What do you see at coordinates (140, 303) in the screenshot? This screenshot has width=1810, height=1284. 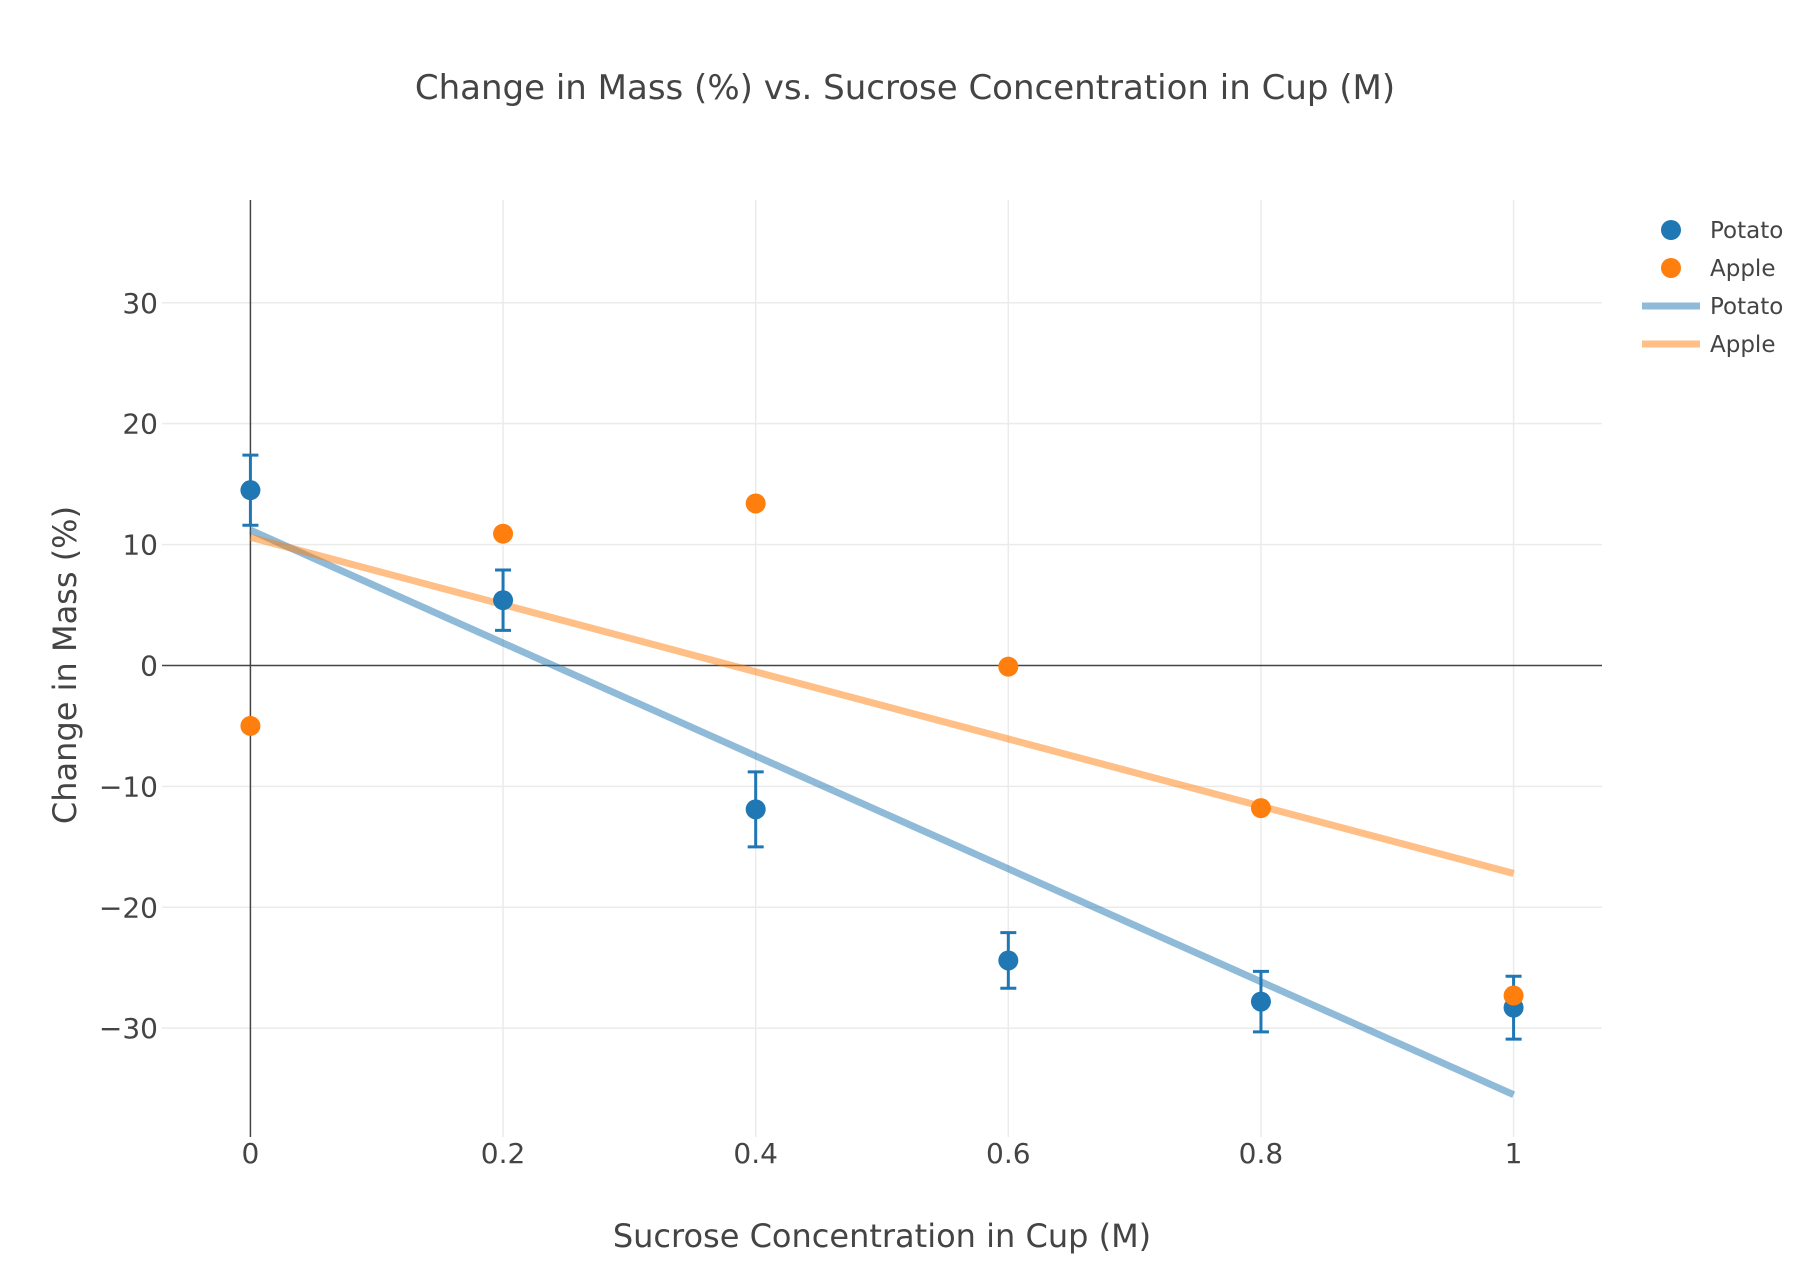 I see `y-tick-label: 30` at bounding box center [140, 303].